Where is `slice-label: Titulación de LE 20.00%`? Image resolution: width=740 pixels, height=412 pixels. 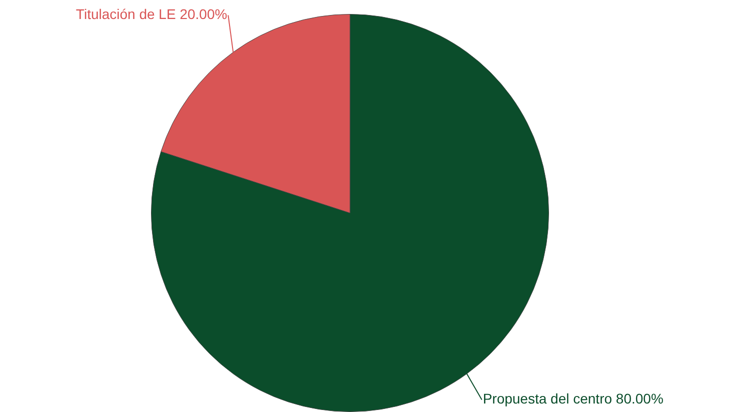 slice-label: Titulación de LE 20.00% is located at coordinates (152, 14).